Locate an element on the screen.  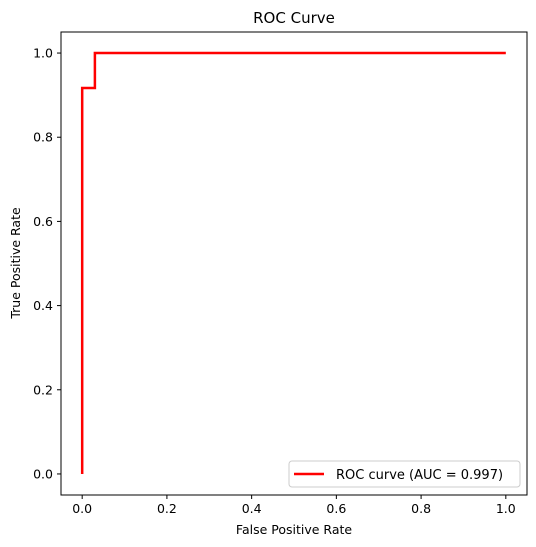
legend-label: ROC curve (AUC = 0.997) is located at coordinates (419, 475).